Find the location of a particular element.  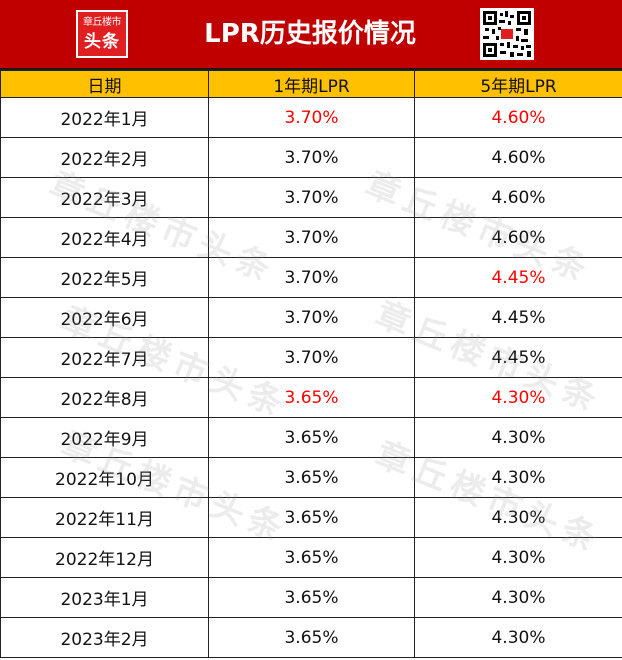

table-row: 2023年2月 3.65% 4.30% is located at coordinates (311, 637).